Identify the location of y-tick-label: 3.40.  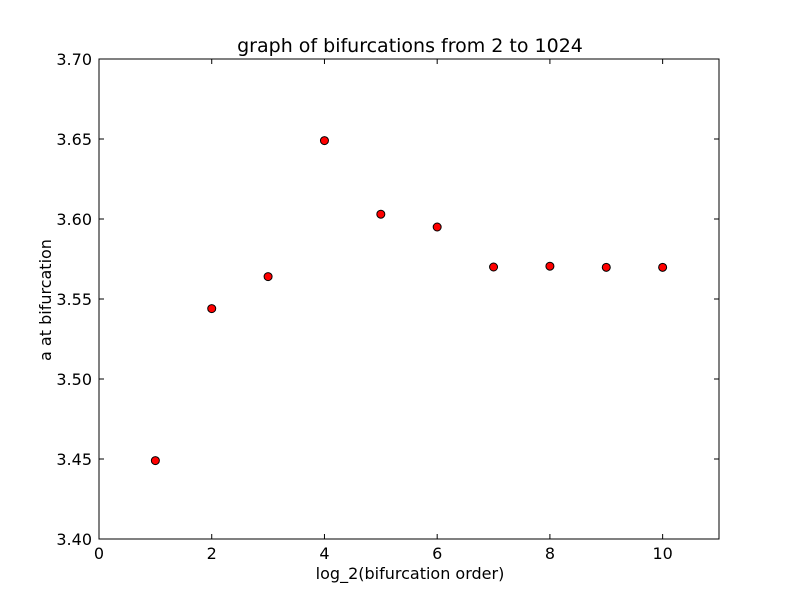
(74, 539).